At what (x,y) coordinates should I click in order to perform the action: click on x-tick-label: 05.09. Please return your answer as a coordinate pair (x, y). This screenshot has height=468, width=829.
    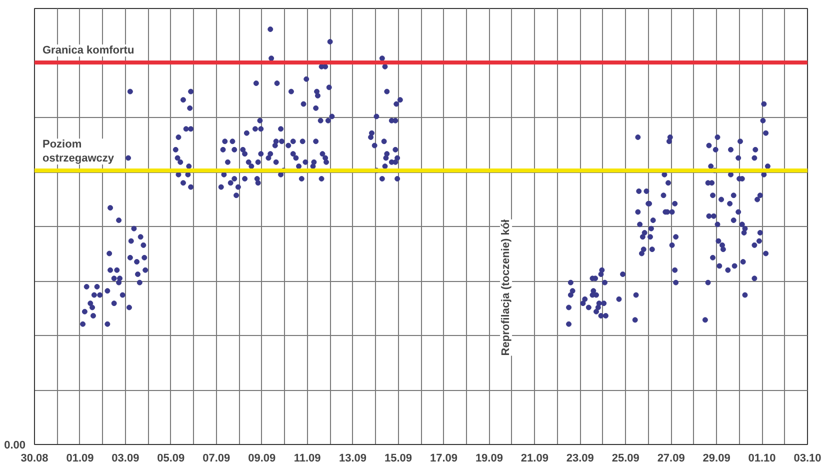
    Looking at the image, I should click on (171, 458).